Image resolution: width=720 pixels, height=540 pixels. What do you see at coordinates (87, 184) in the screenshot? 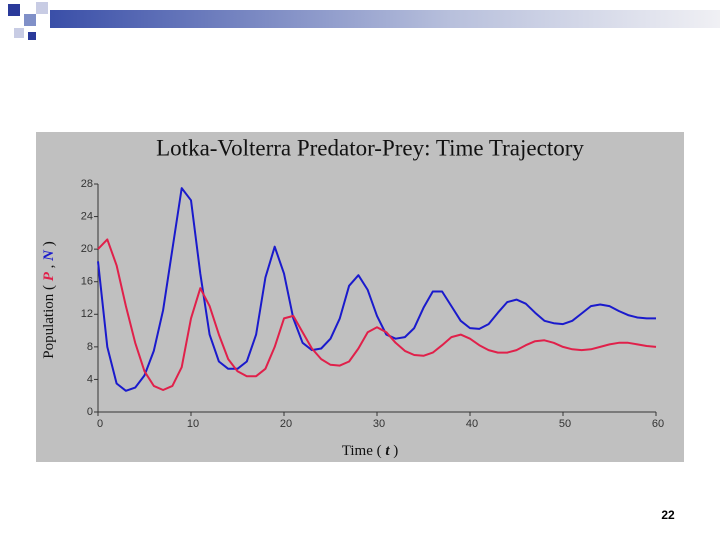
I see `y-tick-label: 28` at bounding box center [87, 184].